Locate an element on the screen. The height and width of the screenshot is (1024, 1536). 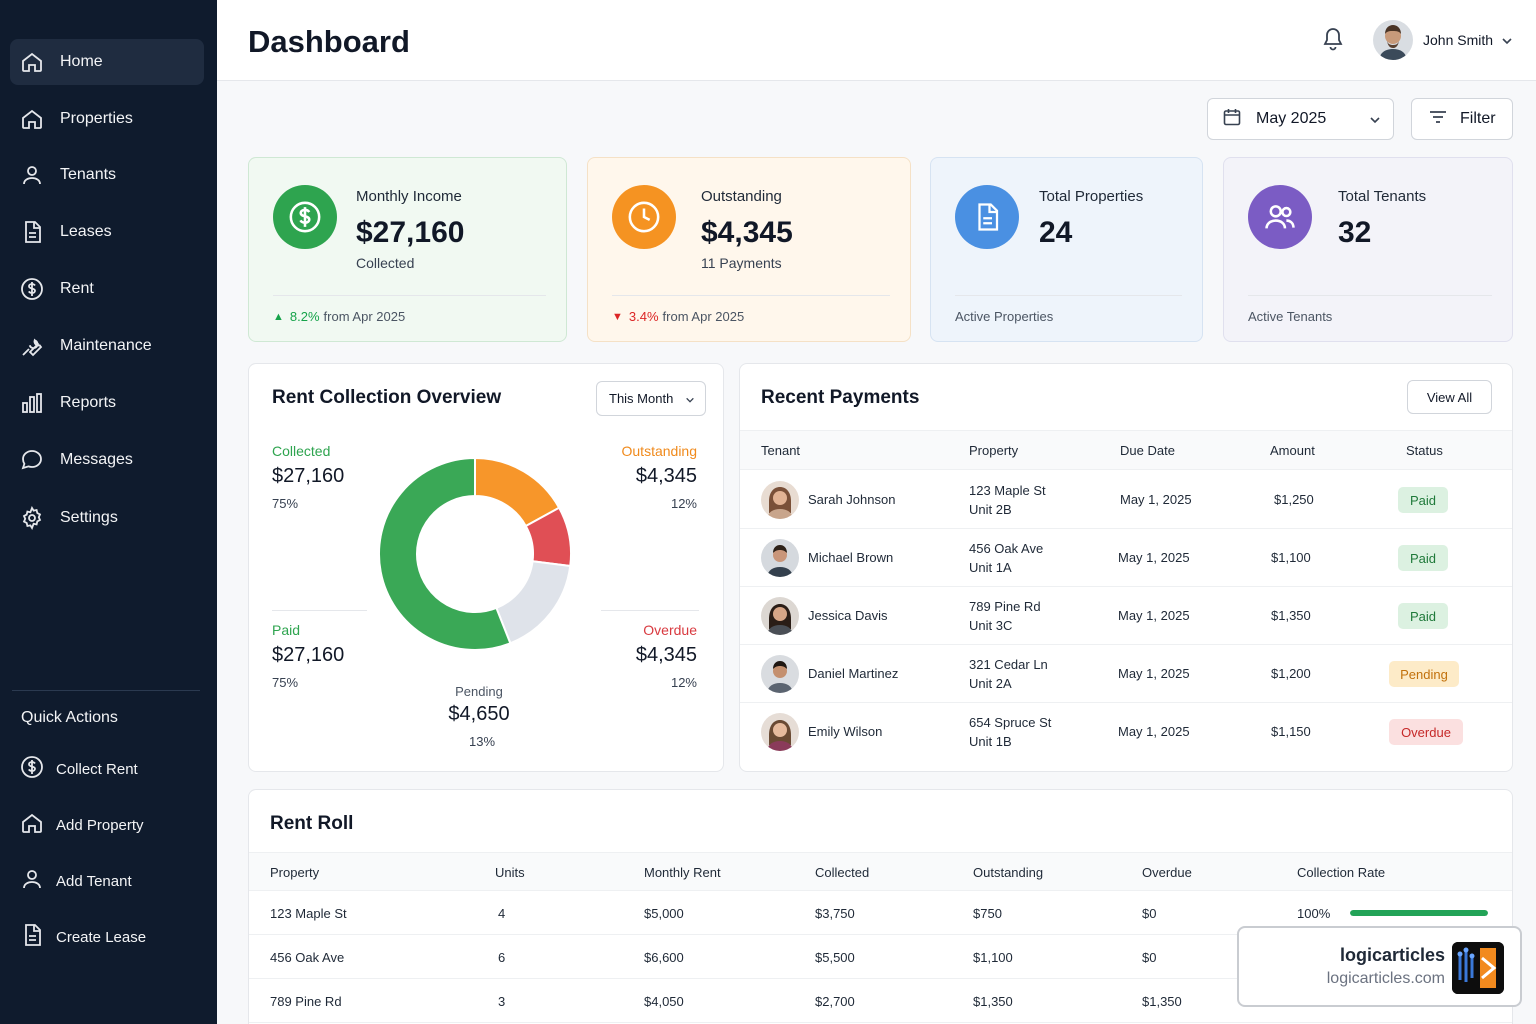
column-header: Monthly Rent is located at coordinates (682, 872).